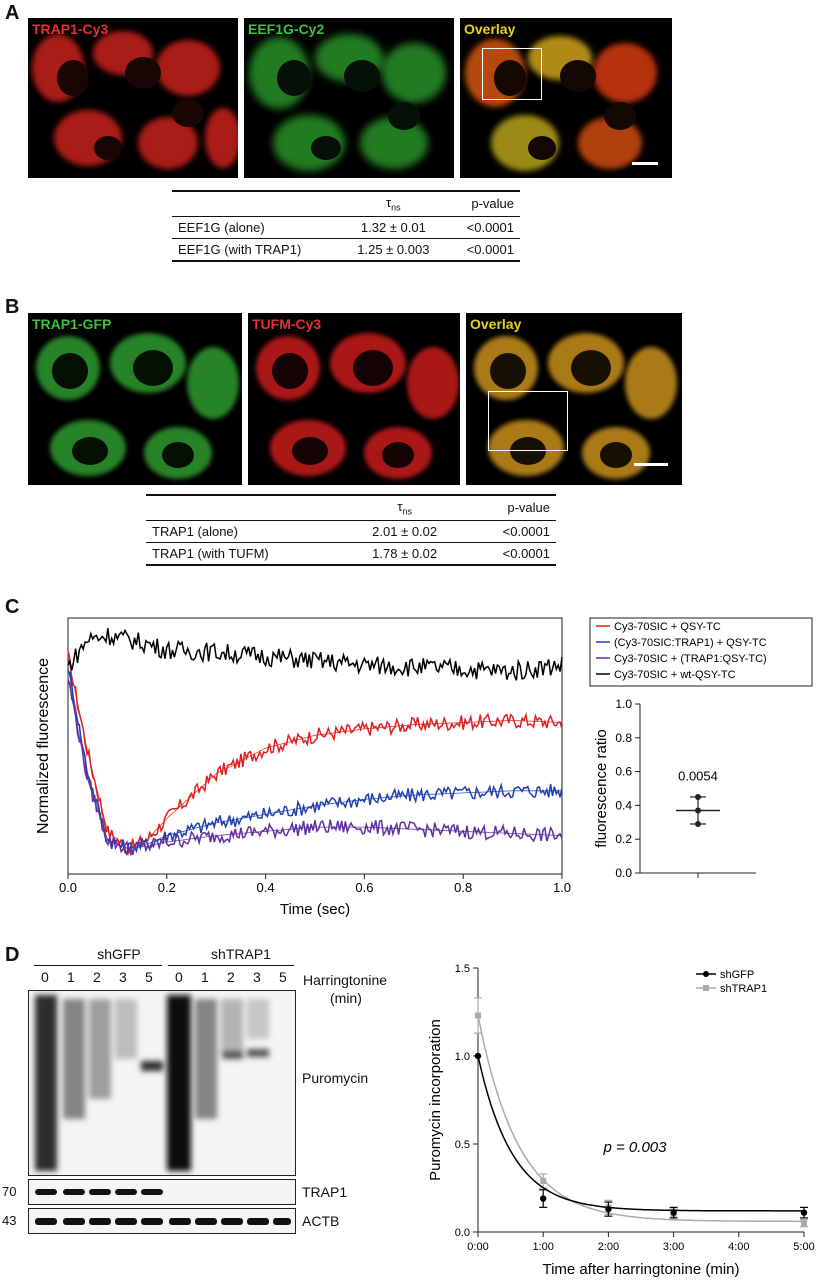 This screenshot has width=816, height=1280. Describe the element at coordinates (162, 1221) in the screenshot. I see `actb-blot` at that location.